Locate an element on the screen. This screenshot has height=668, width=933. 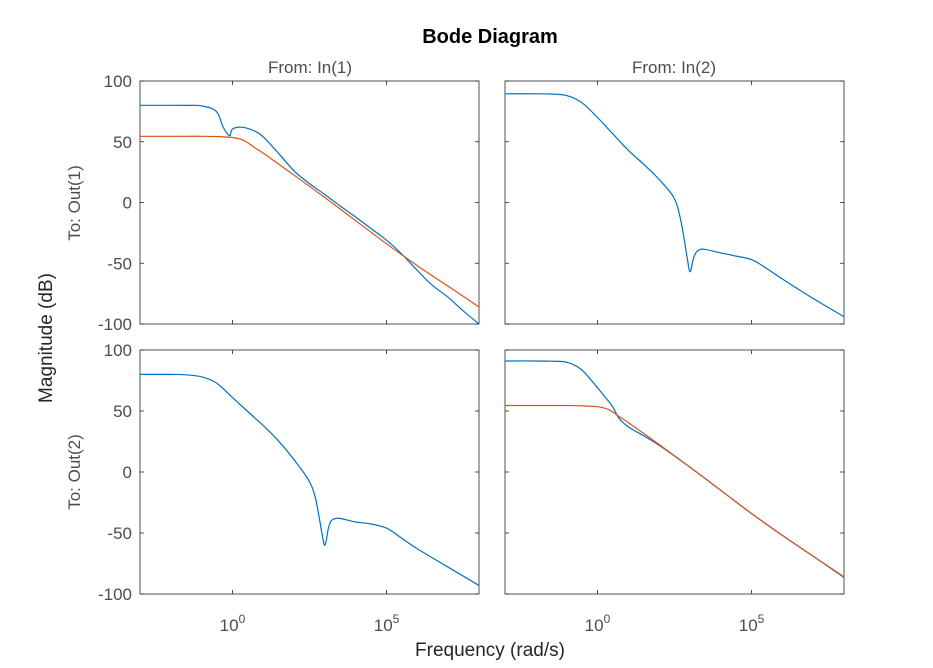
column-title-in2: From: In(2) is located at coordinates (674, 67).